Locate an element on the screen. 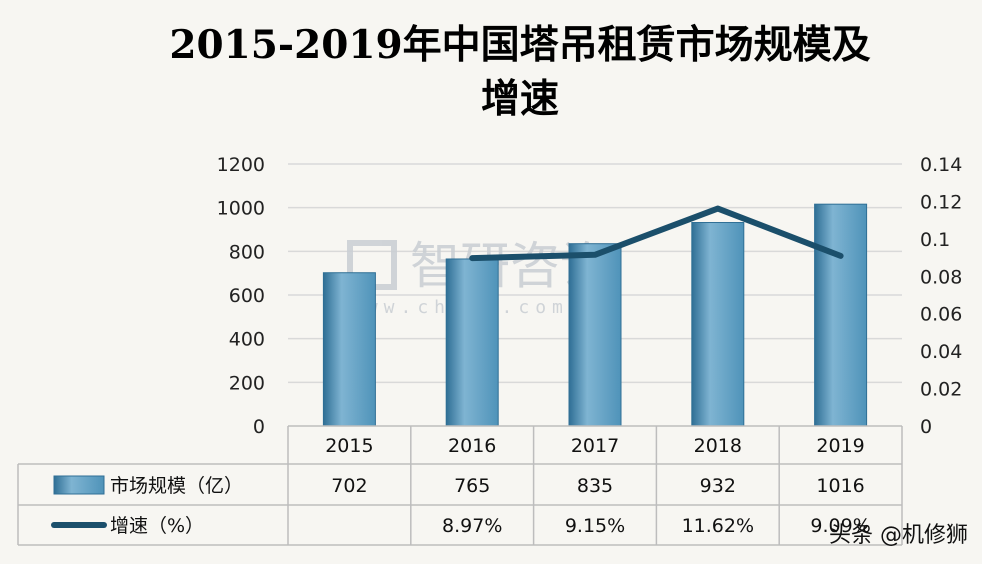 This screenshot has height=564, width=982. bar-2019 is located at coordinates (841, 315).